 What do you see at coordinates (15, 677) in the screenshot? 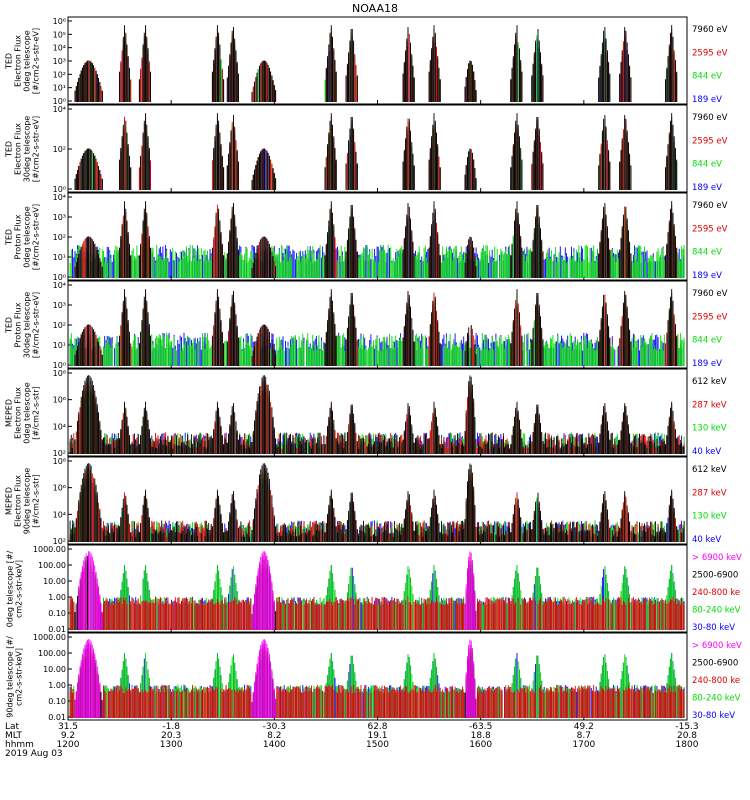
I see `y-axis-label: 90deg telescope [#/cm2-s-str-keV]` at bounding box center [15, 677].